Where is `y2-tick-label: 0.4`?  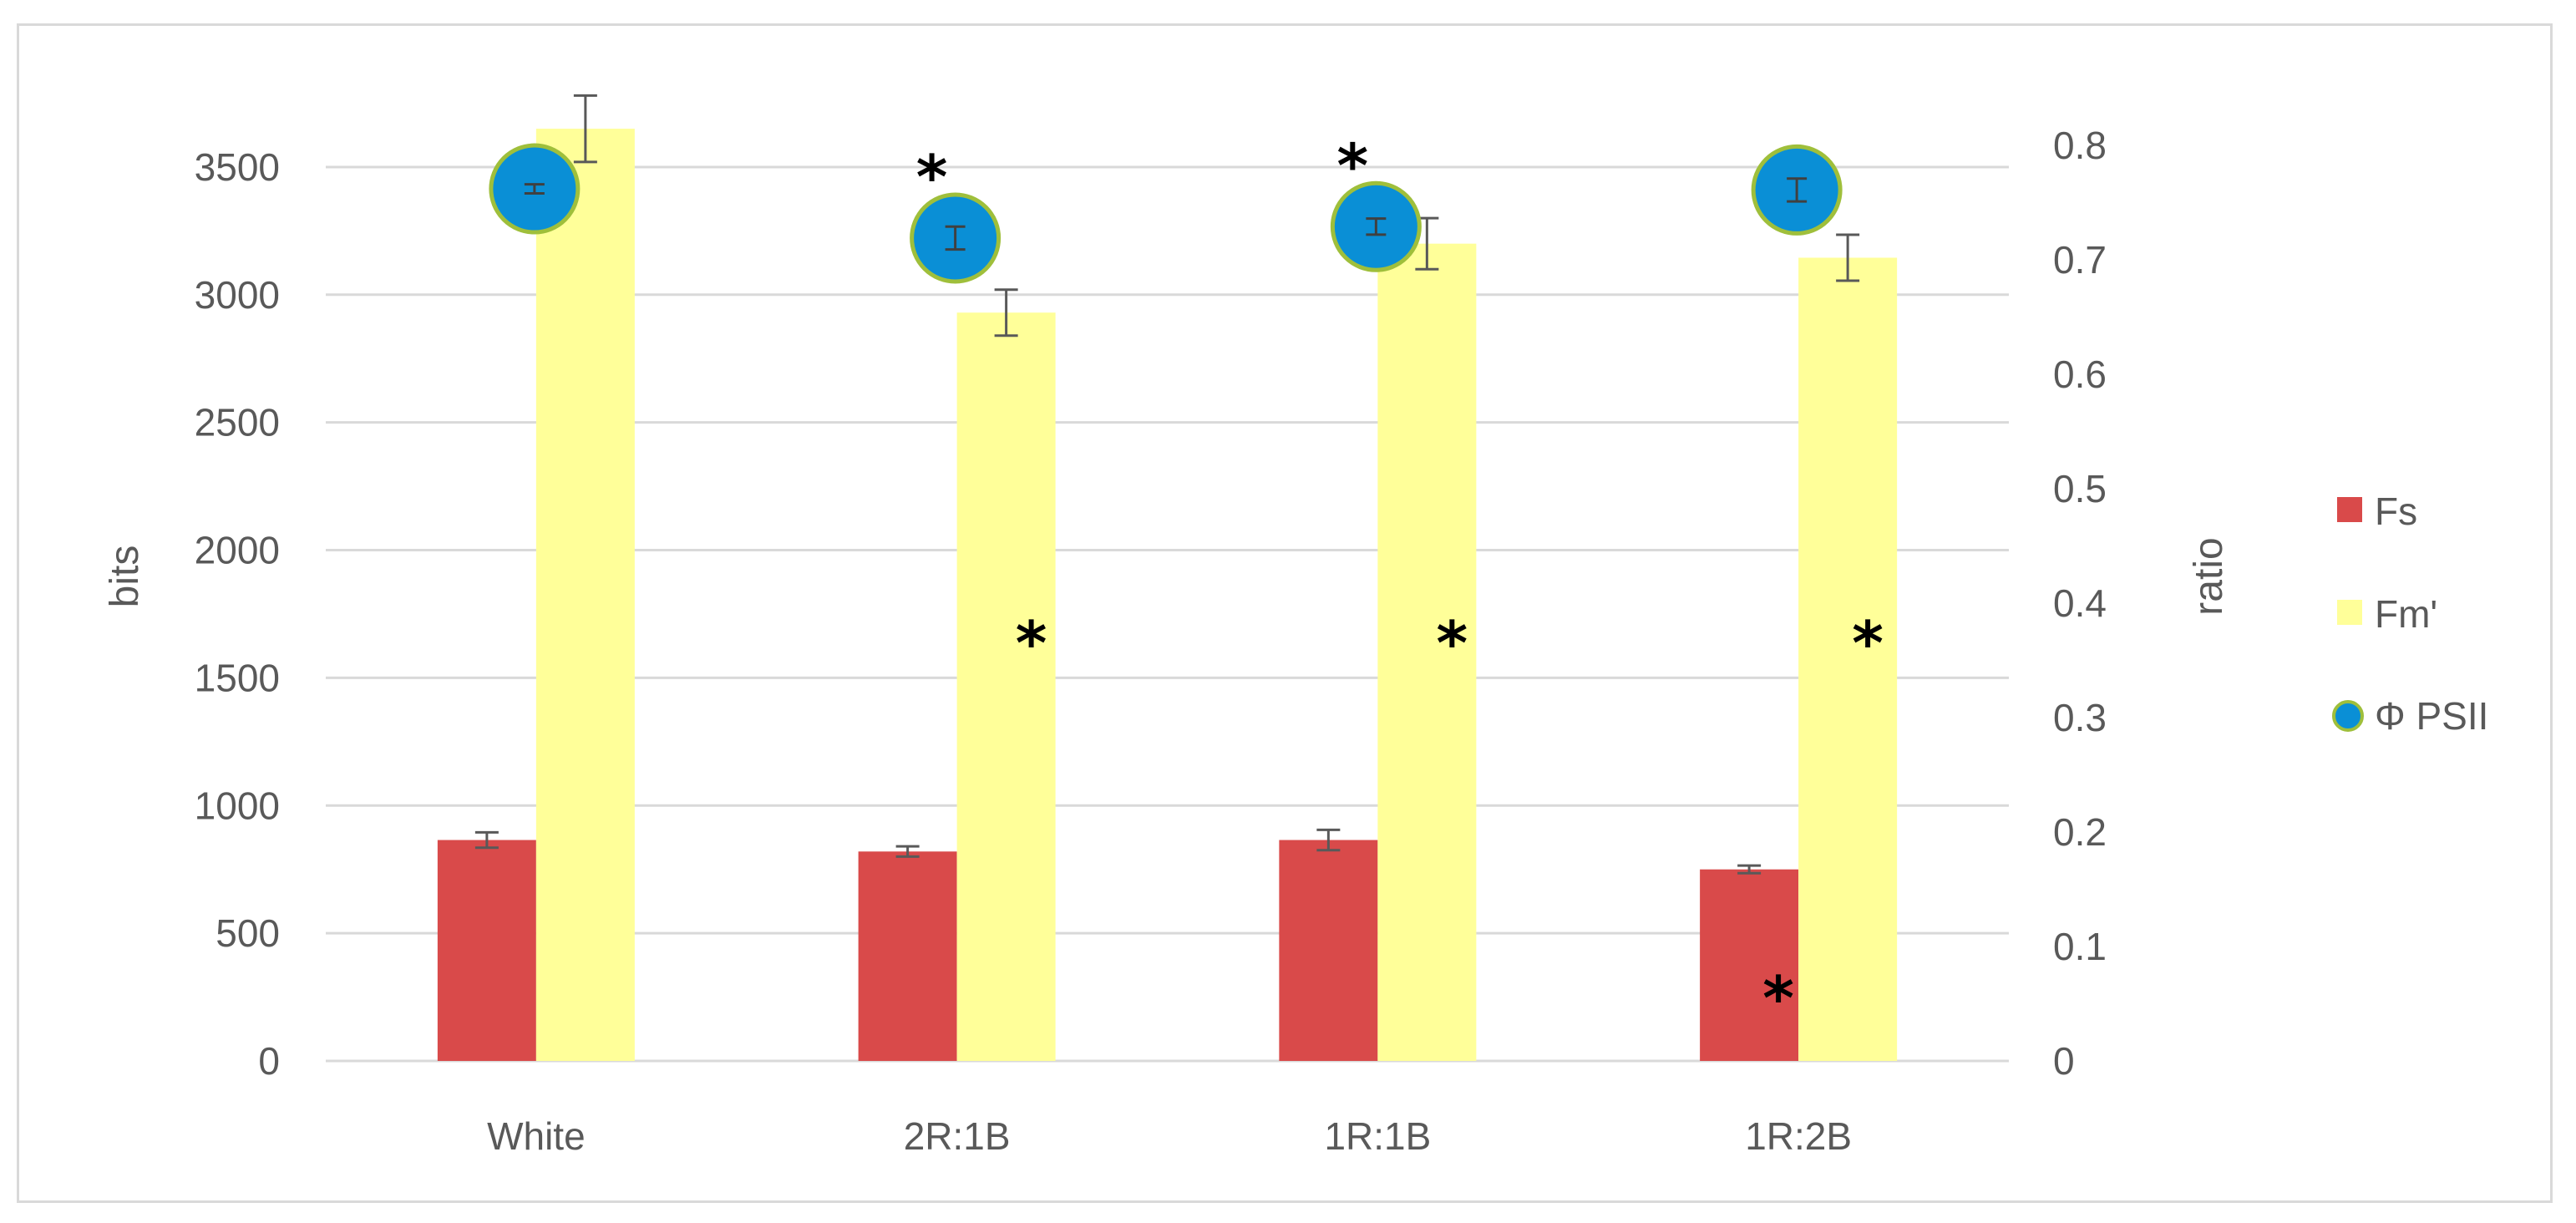 y2-tick-label: 0.4 is located at coordinates (2080, 603).